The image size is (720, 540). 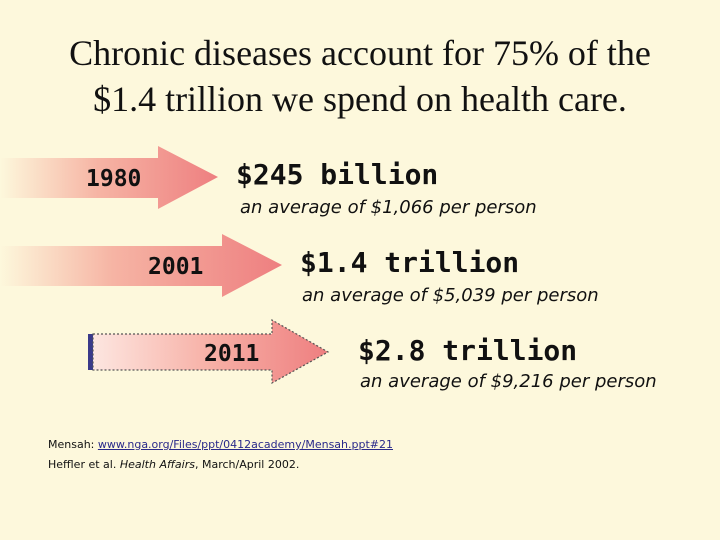 I want to click on arrow-1980, so click(x=109, y=177).